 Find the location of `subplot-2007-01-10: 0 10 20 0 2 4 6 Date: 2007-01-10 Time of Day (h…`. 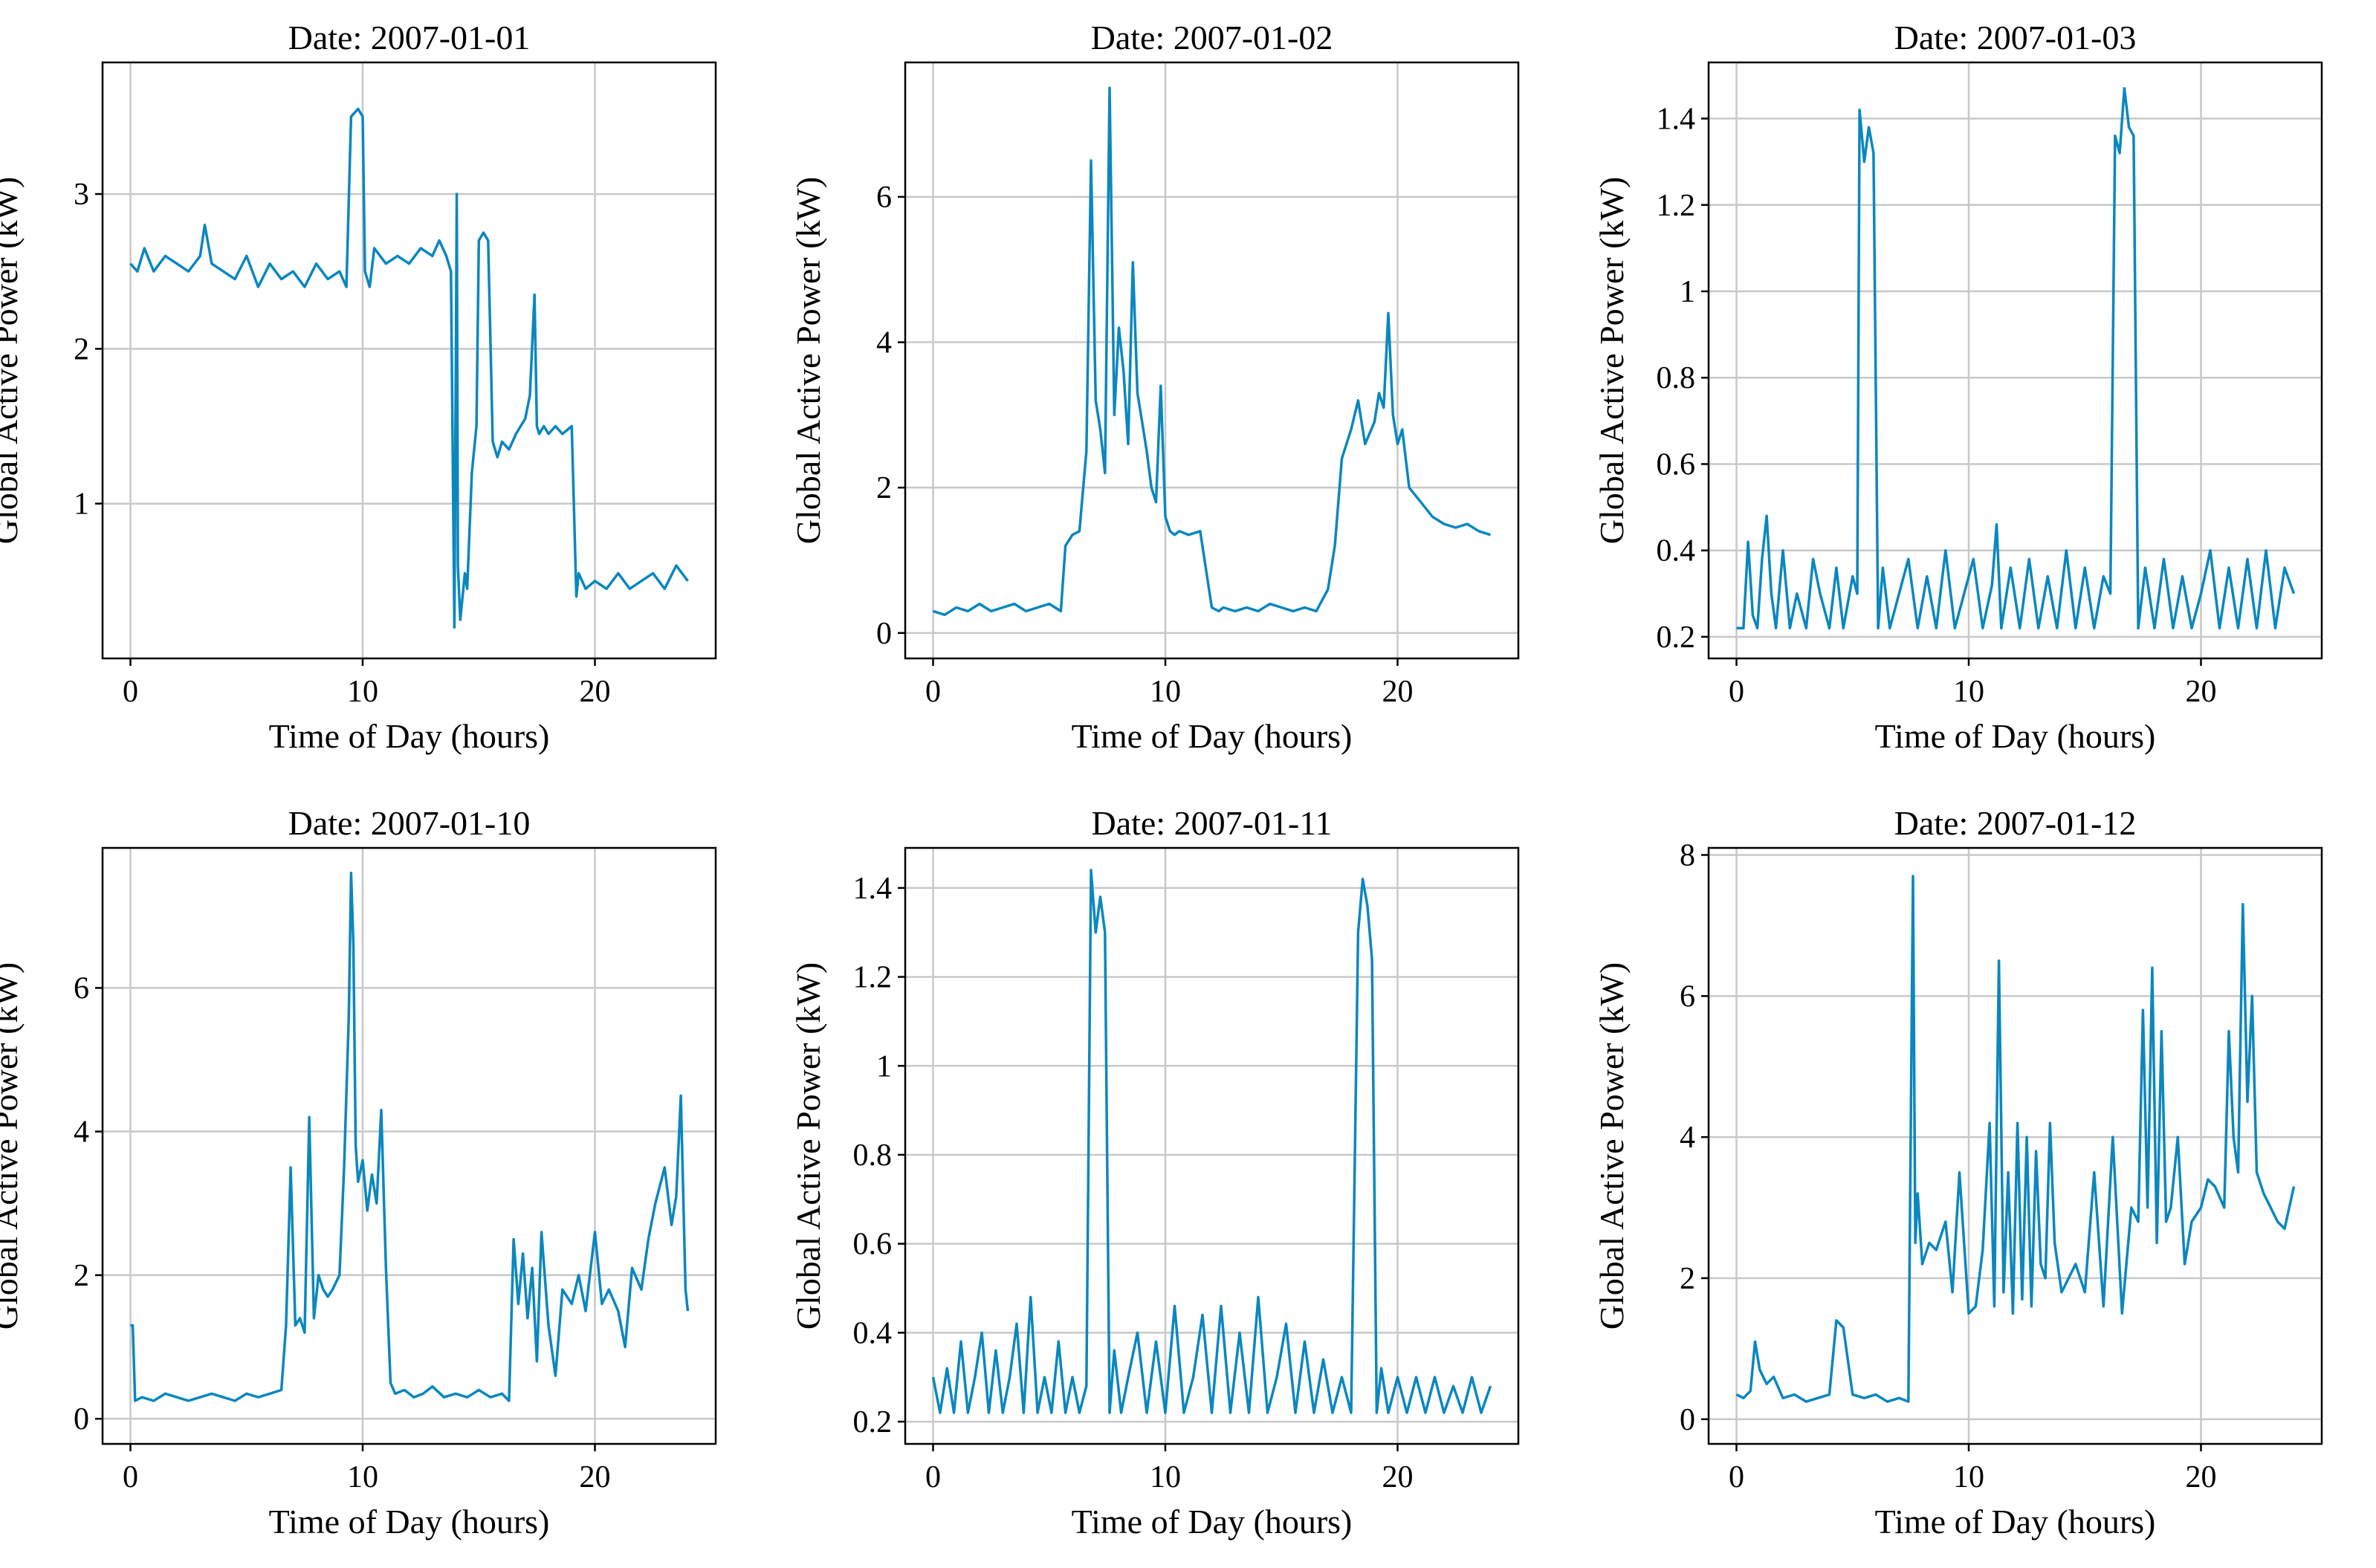

subplot-2007-01-10: 0 10 20 0 2 4 6 Date: 2007-01-10 Time of Day (h… is located at coordinates (358, 1172).